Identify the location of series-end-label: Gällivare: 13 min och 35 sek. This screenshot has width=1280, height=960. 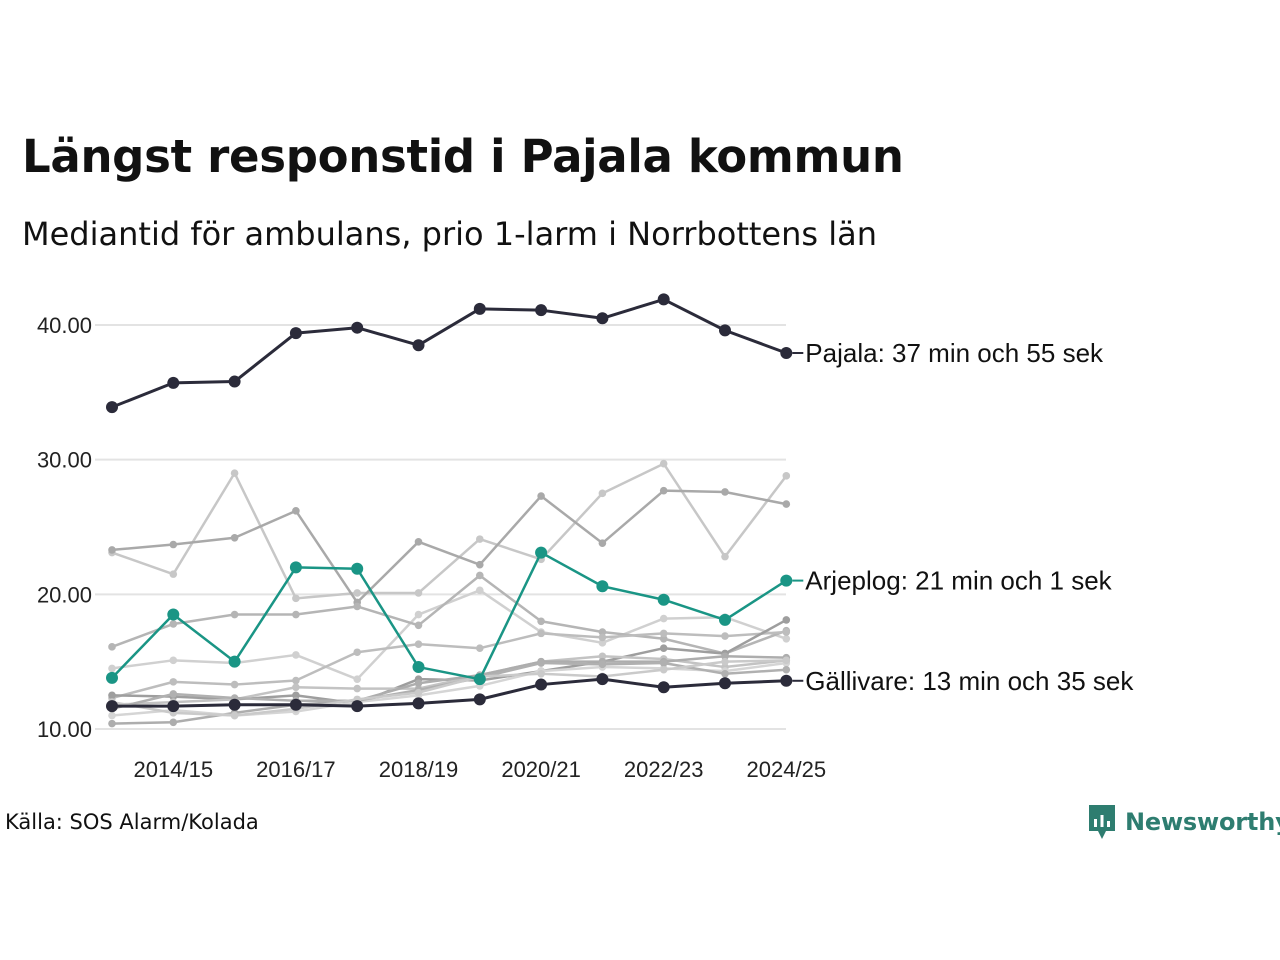
(969, 681).